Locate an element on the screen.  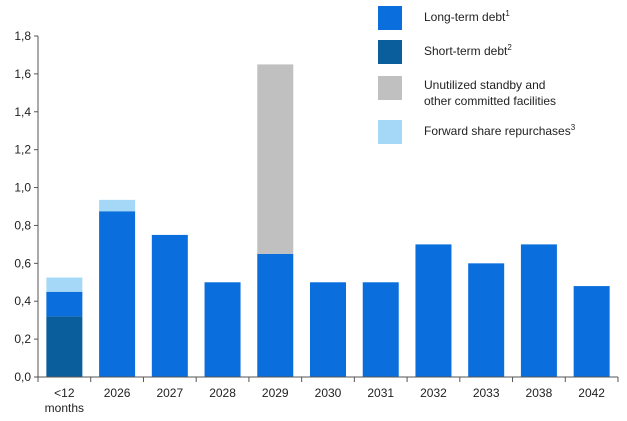
x-tick-label: 2042 is located at coordinates (591, 393).